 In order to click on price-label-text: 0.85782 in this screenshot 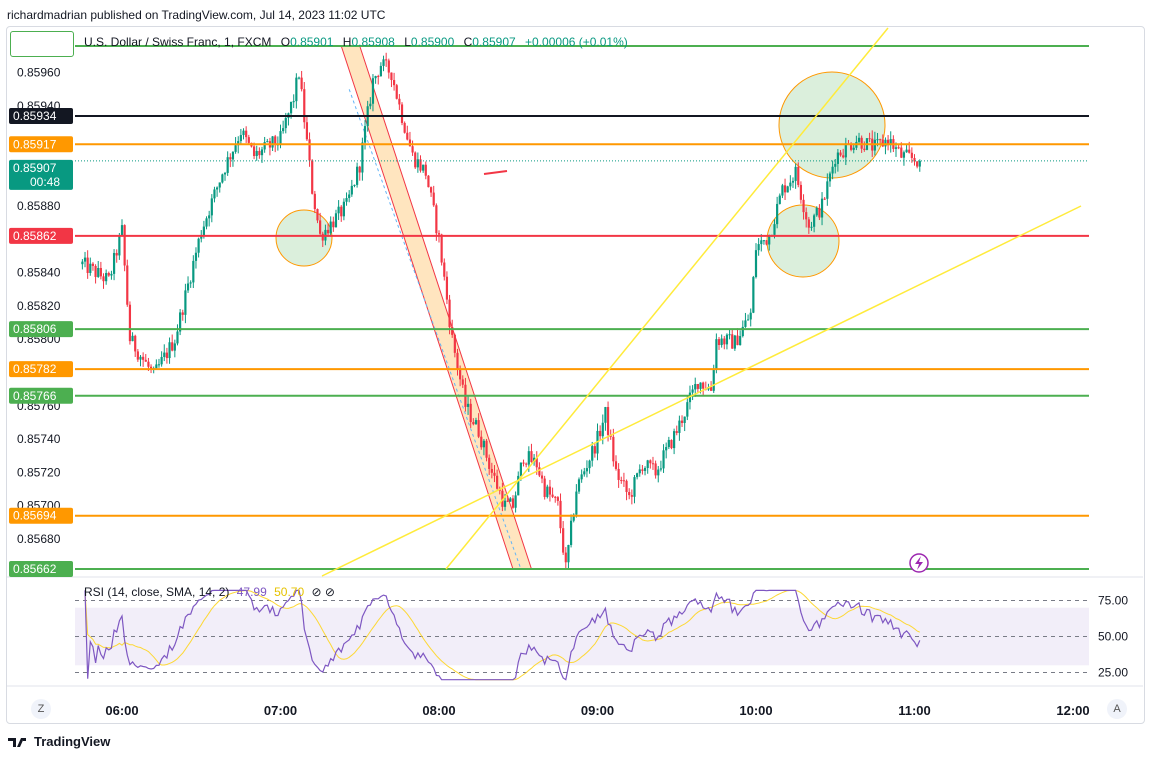, I will do `click(35, 369)`.